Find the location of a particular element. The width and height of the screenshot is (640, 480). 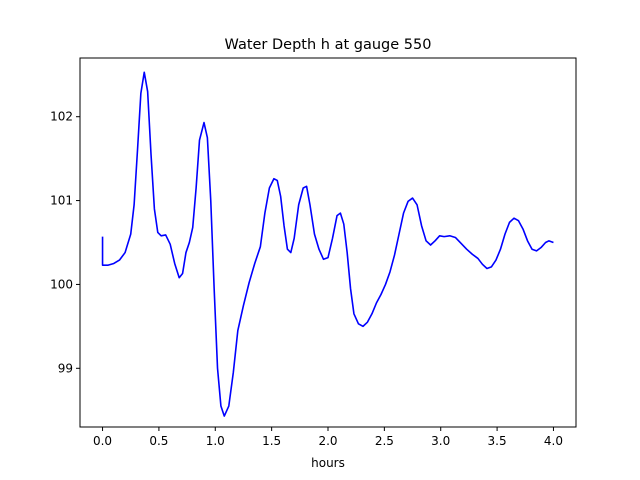

x-tick-label: 2.5 is located at coordinates (384, 441).